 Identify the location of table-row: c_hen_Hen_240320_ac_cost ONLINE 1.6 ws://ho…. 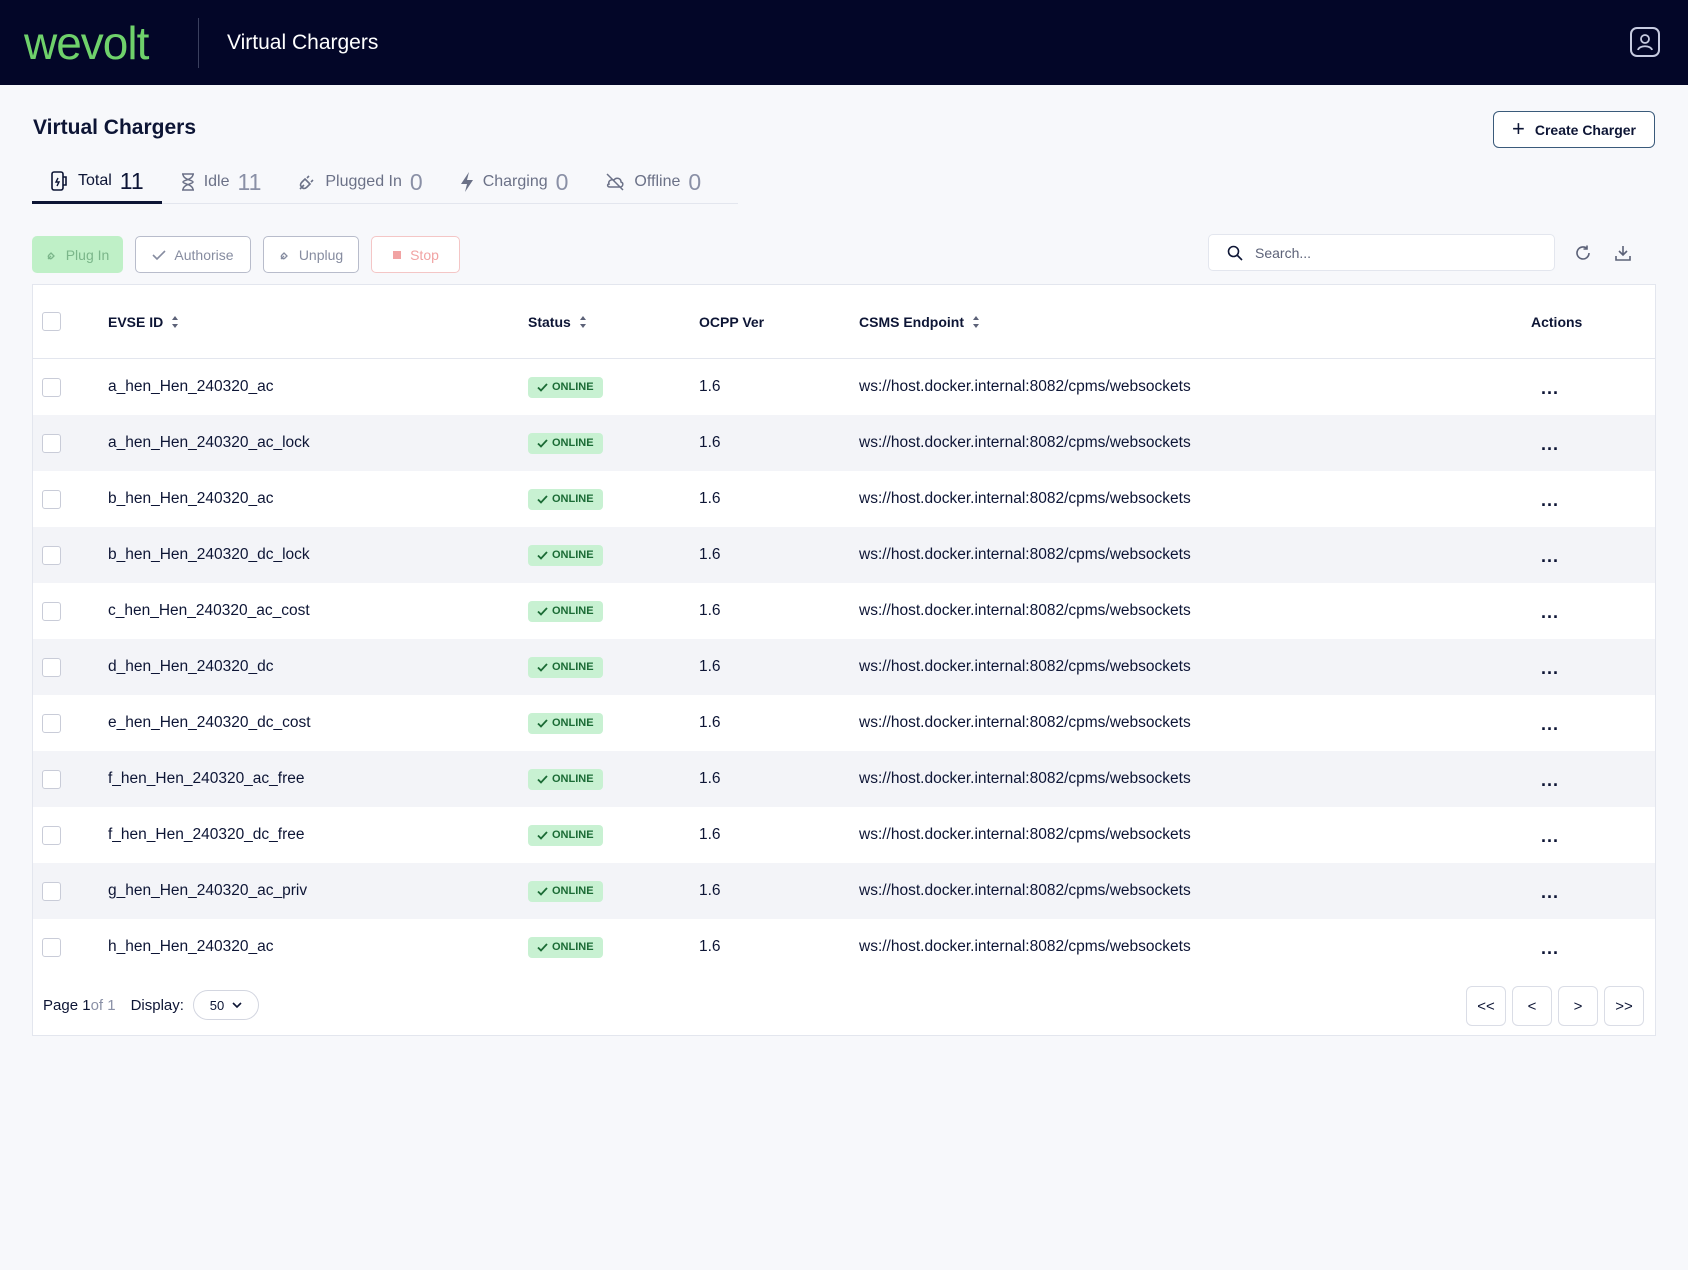
(844, 611).